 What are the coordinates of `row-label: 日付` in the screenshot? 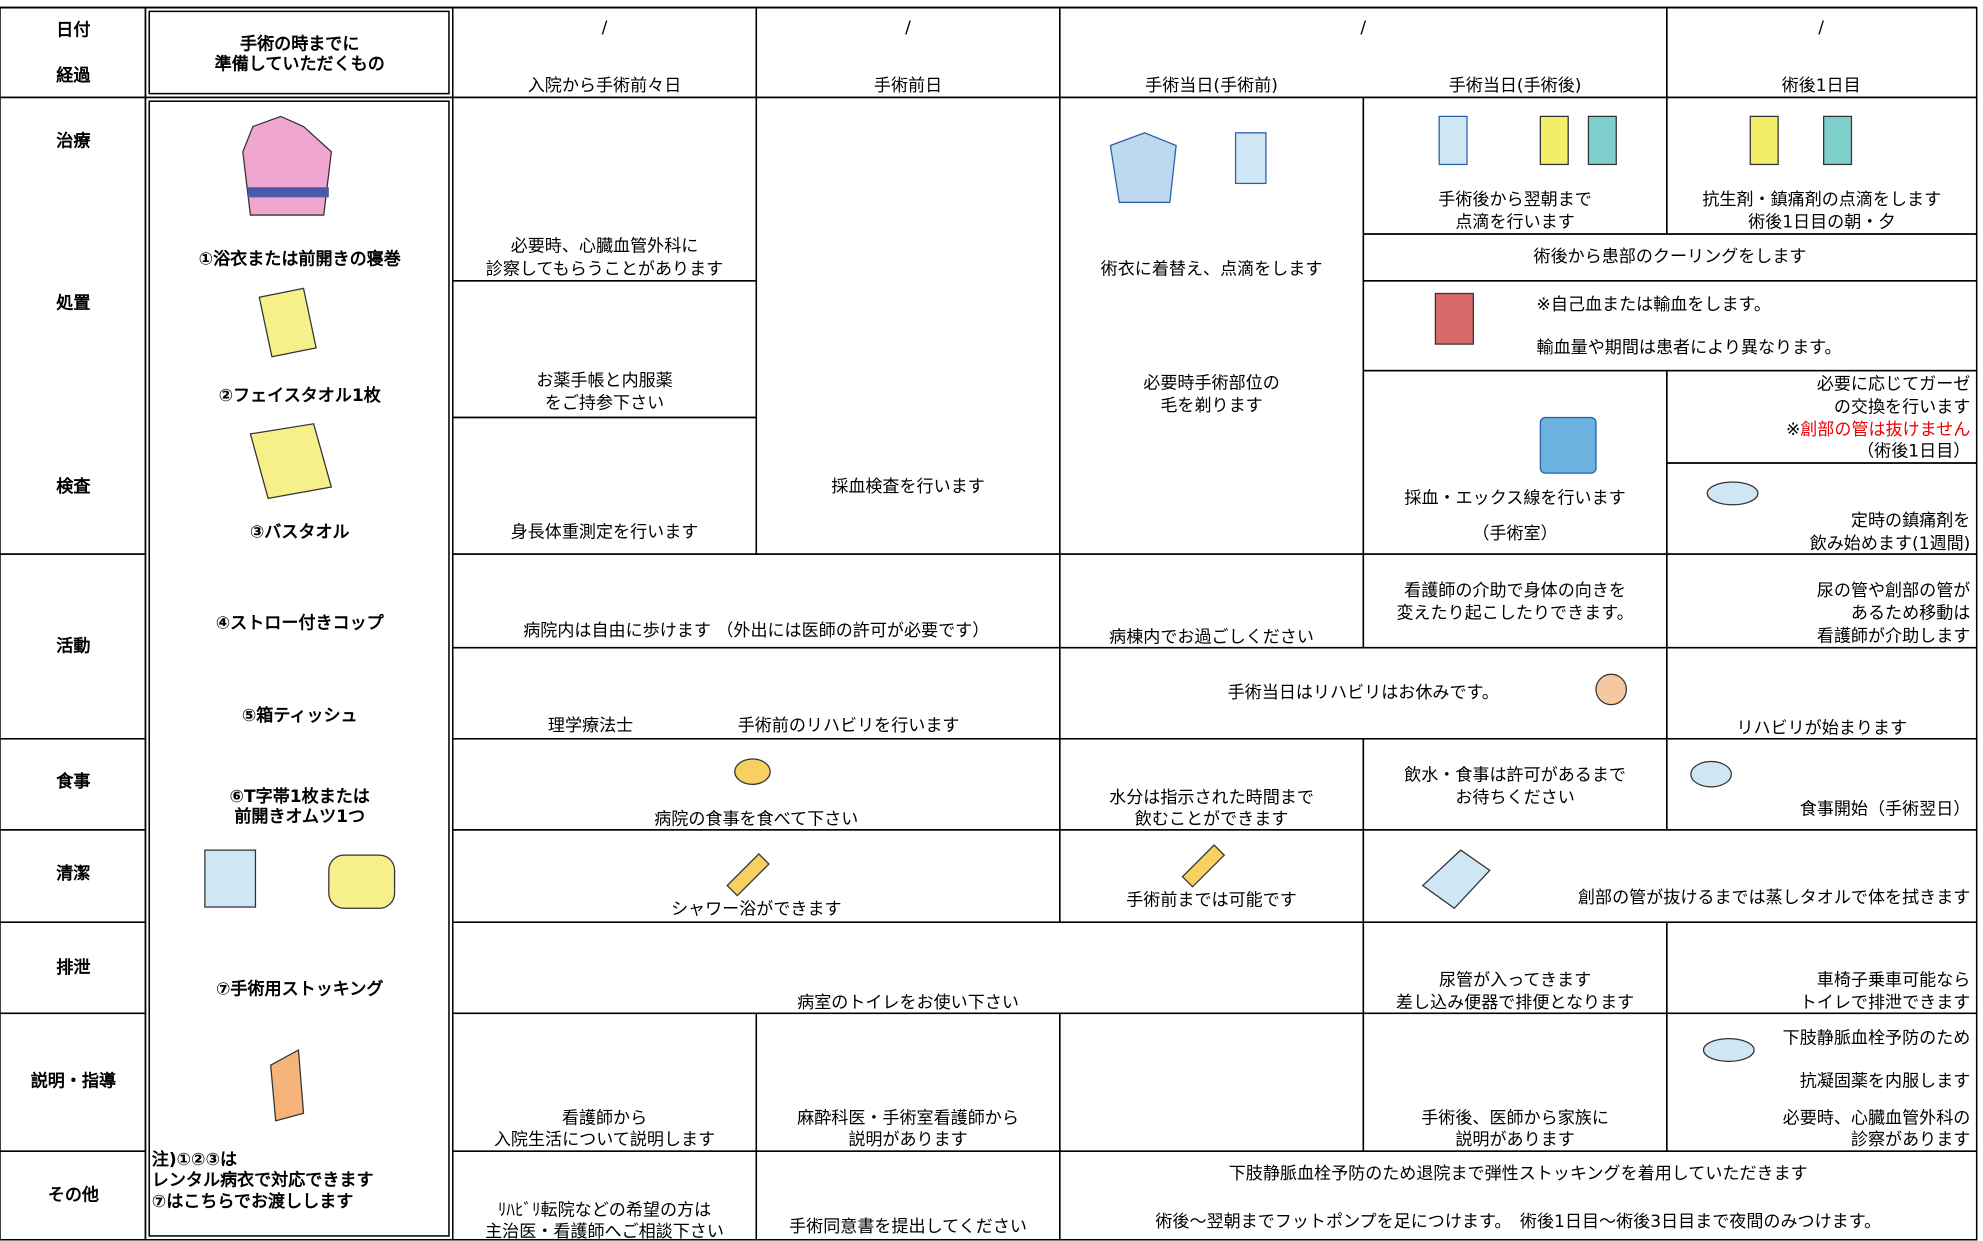 It's located at (73, 29).